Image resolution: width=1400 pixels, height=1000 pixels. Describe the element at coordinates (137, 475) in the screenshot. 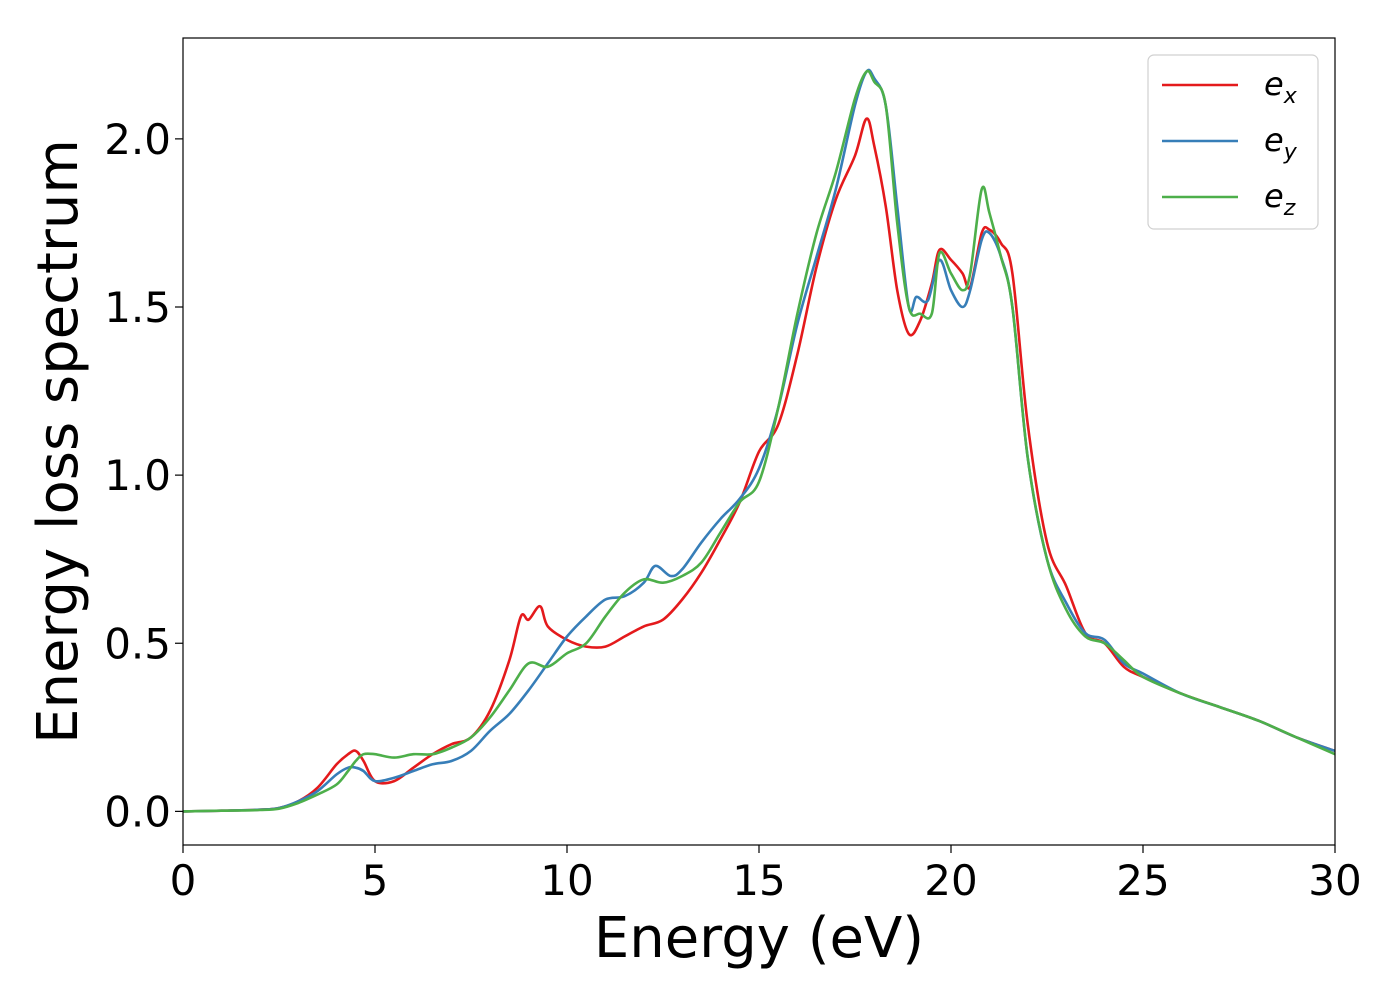

I see `y-tick-label: 1.0` at that location.